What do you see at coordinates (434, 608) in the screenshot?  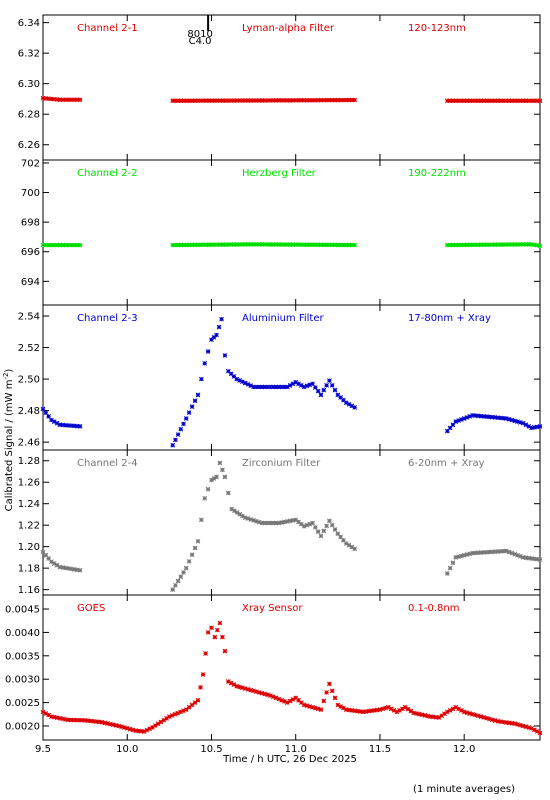 I see `panel-band-label: 0.1-0.8nm` at bounding box center [434, 608].